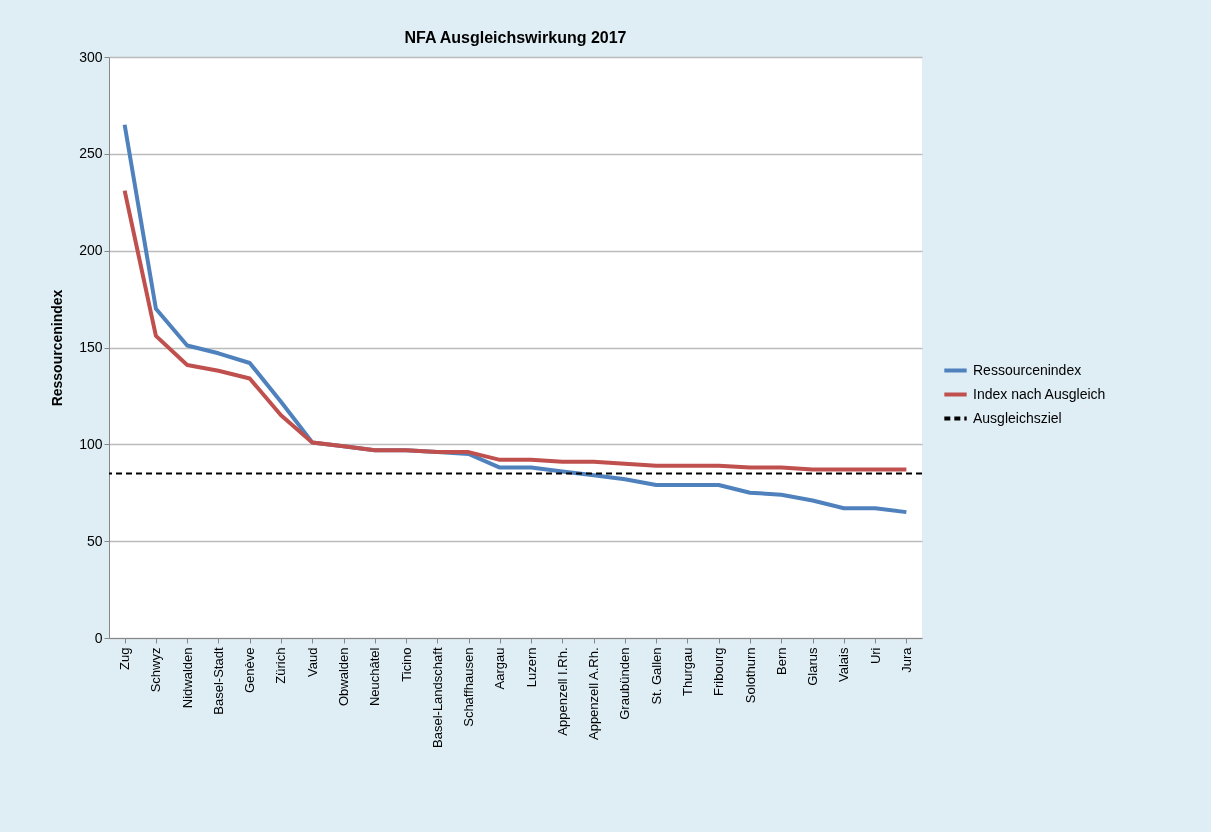 The height and width of the screenshot is (832, 1211). Describe the element at coordinates (562, 691) in the screenshot. I see `x-tick-label: Appenzell I.Rh.` at that location.